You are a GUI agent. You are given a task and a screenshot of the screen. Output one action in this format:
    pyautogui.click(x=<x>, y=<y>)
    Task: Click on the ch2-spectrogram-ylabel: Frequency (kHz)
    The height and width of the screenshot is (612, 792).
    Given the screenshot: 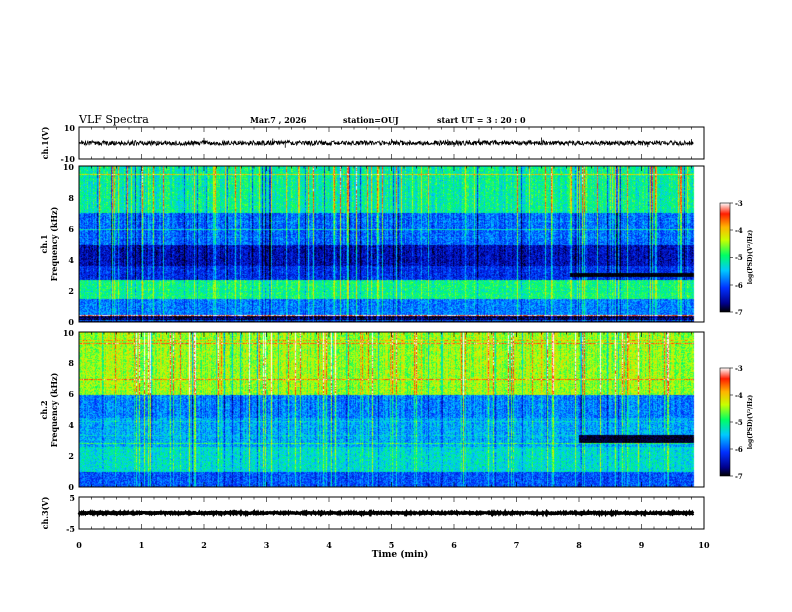 What is the action you would take?
    pyautogui.click(x=54, y=409)
    